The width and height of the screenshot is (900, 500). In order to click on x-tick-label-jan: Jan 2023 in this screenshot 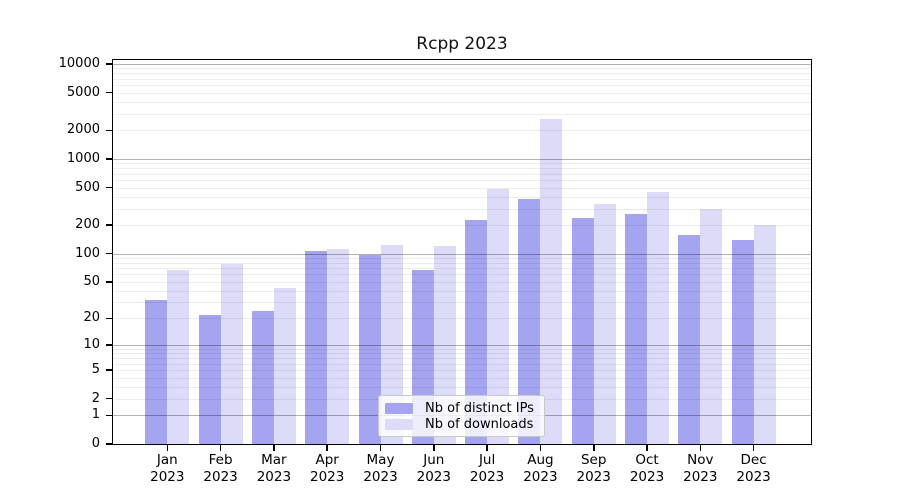, I will do `click(167, 468)`.